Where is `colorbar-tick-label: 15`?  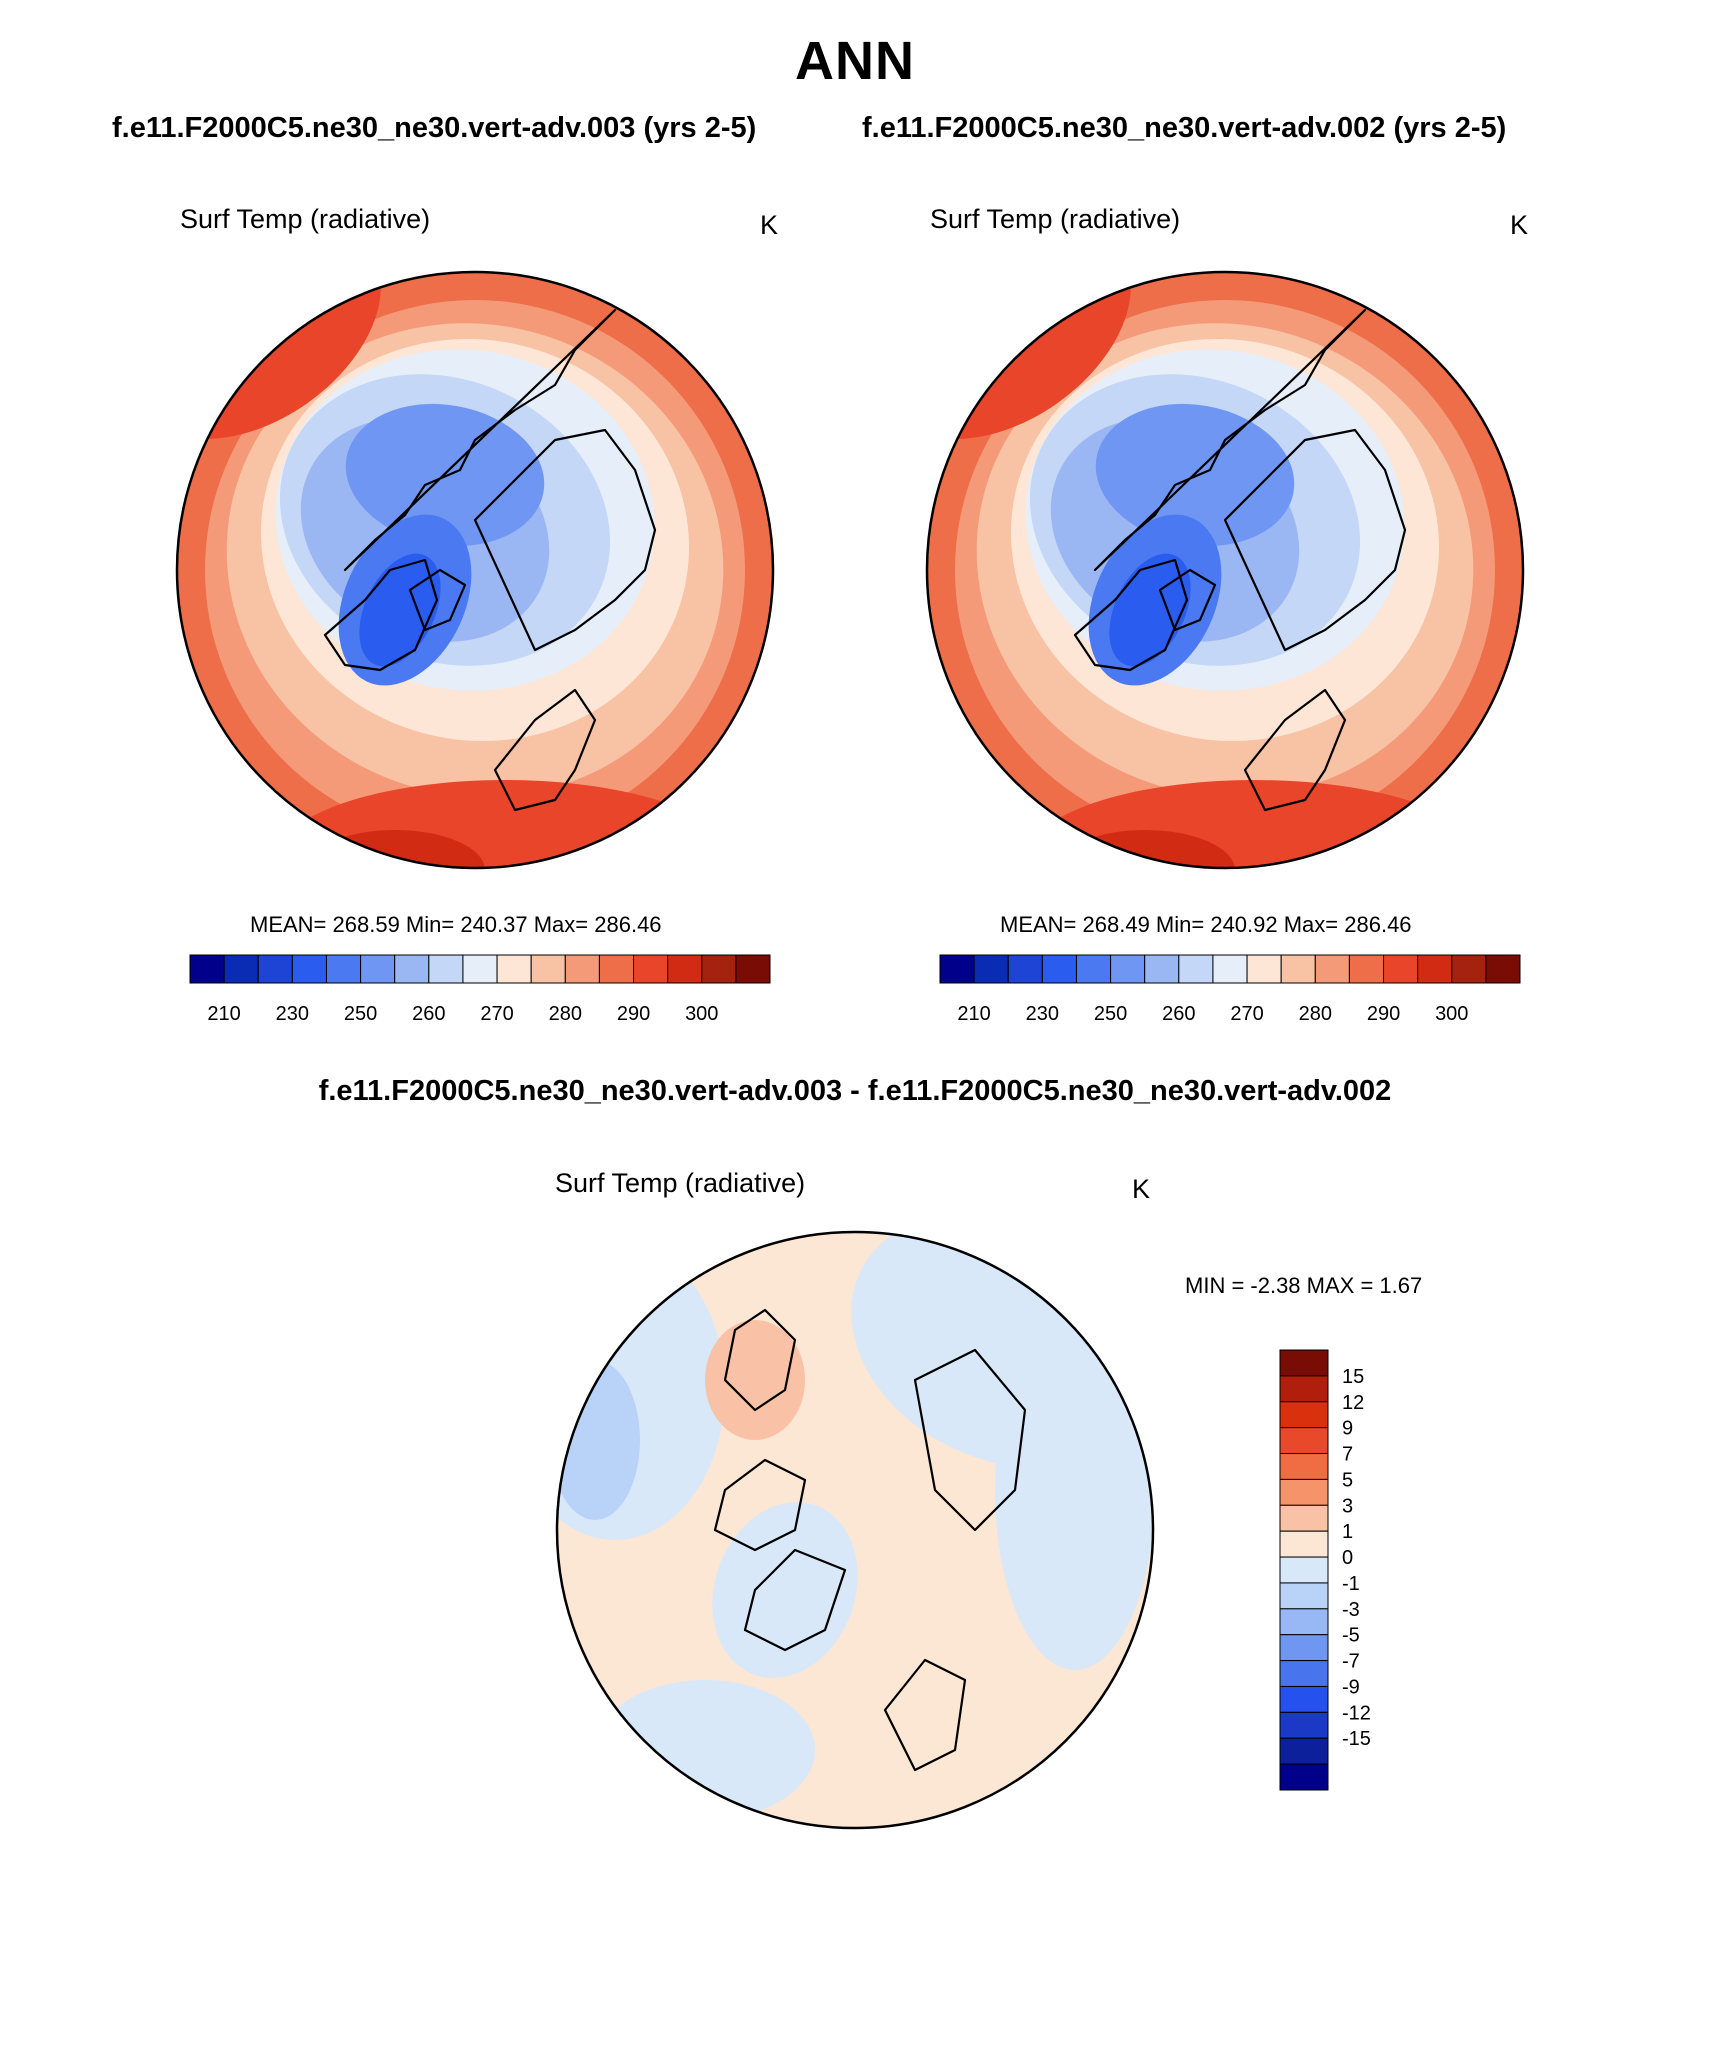 colorbar-tick-label: 15 is located at coordinates (1353, 1377).